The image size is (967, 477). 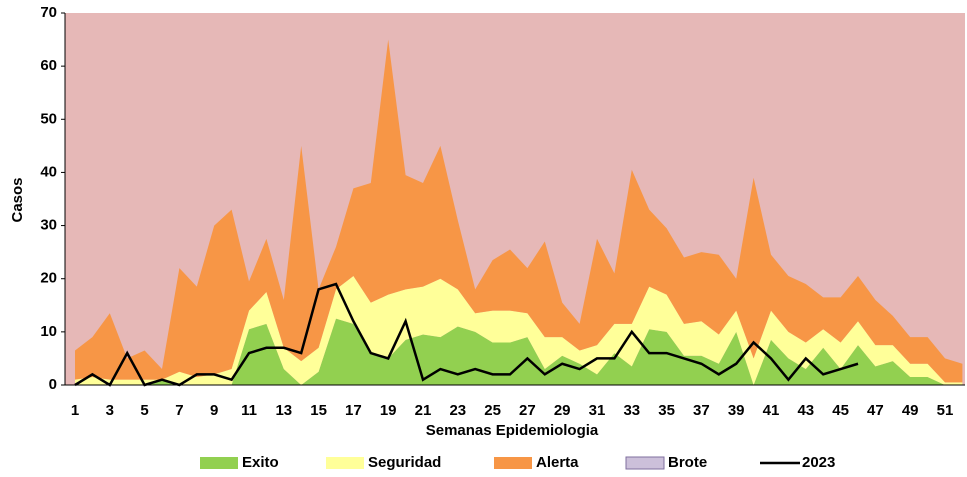 What do you see at coordinates (527, 410) in the screenshot?
I see `x-tick-label: 27` at bounding box center [527, 410].